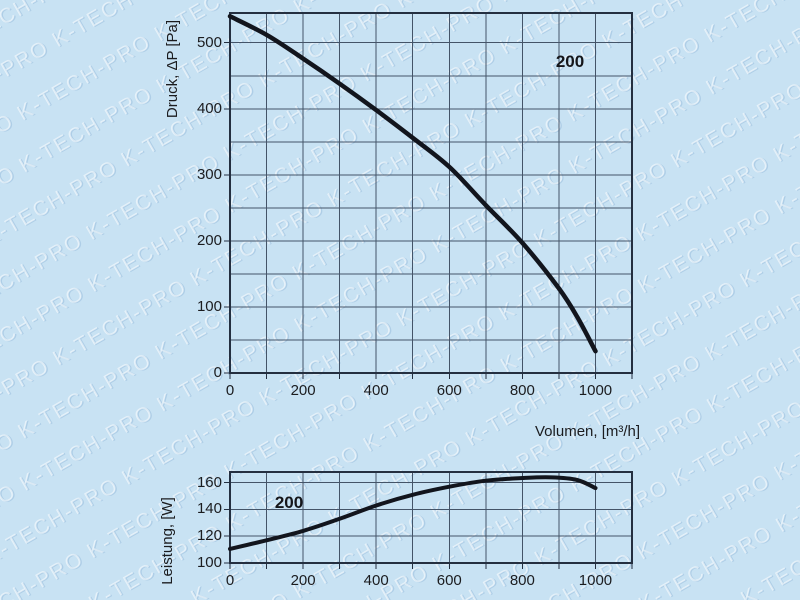  I want to click on pressure-curve-model-label: 200, so click(570, 61).